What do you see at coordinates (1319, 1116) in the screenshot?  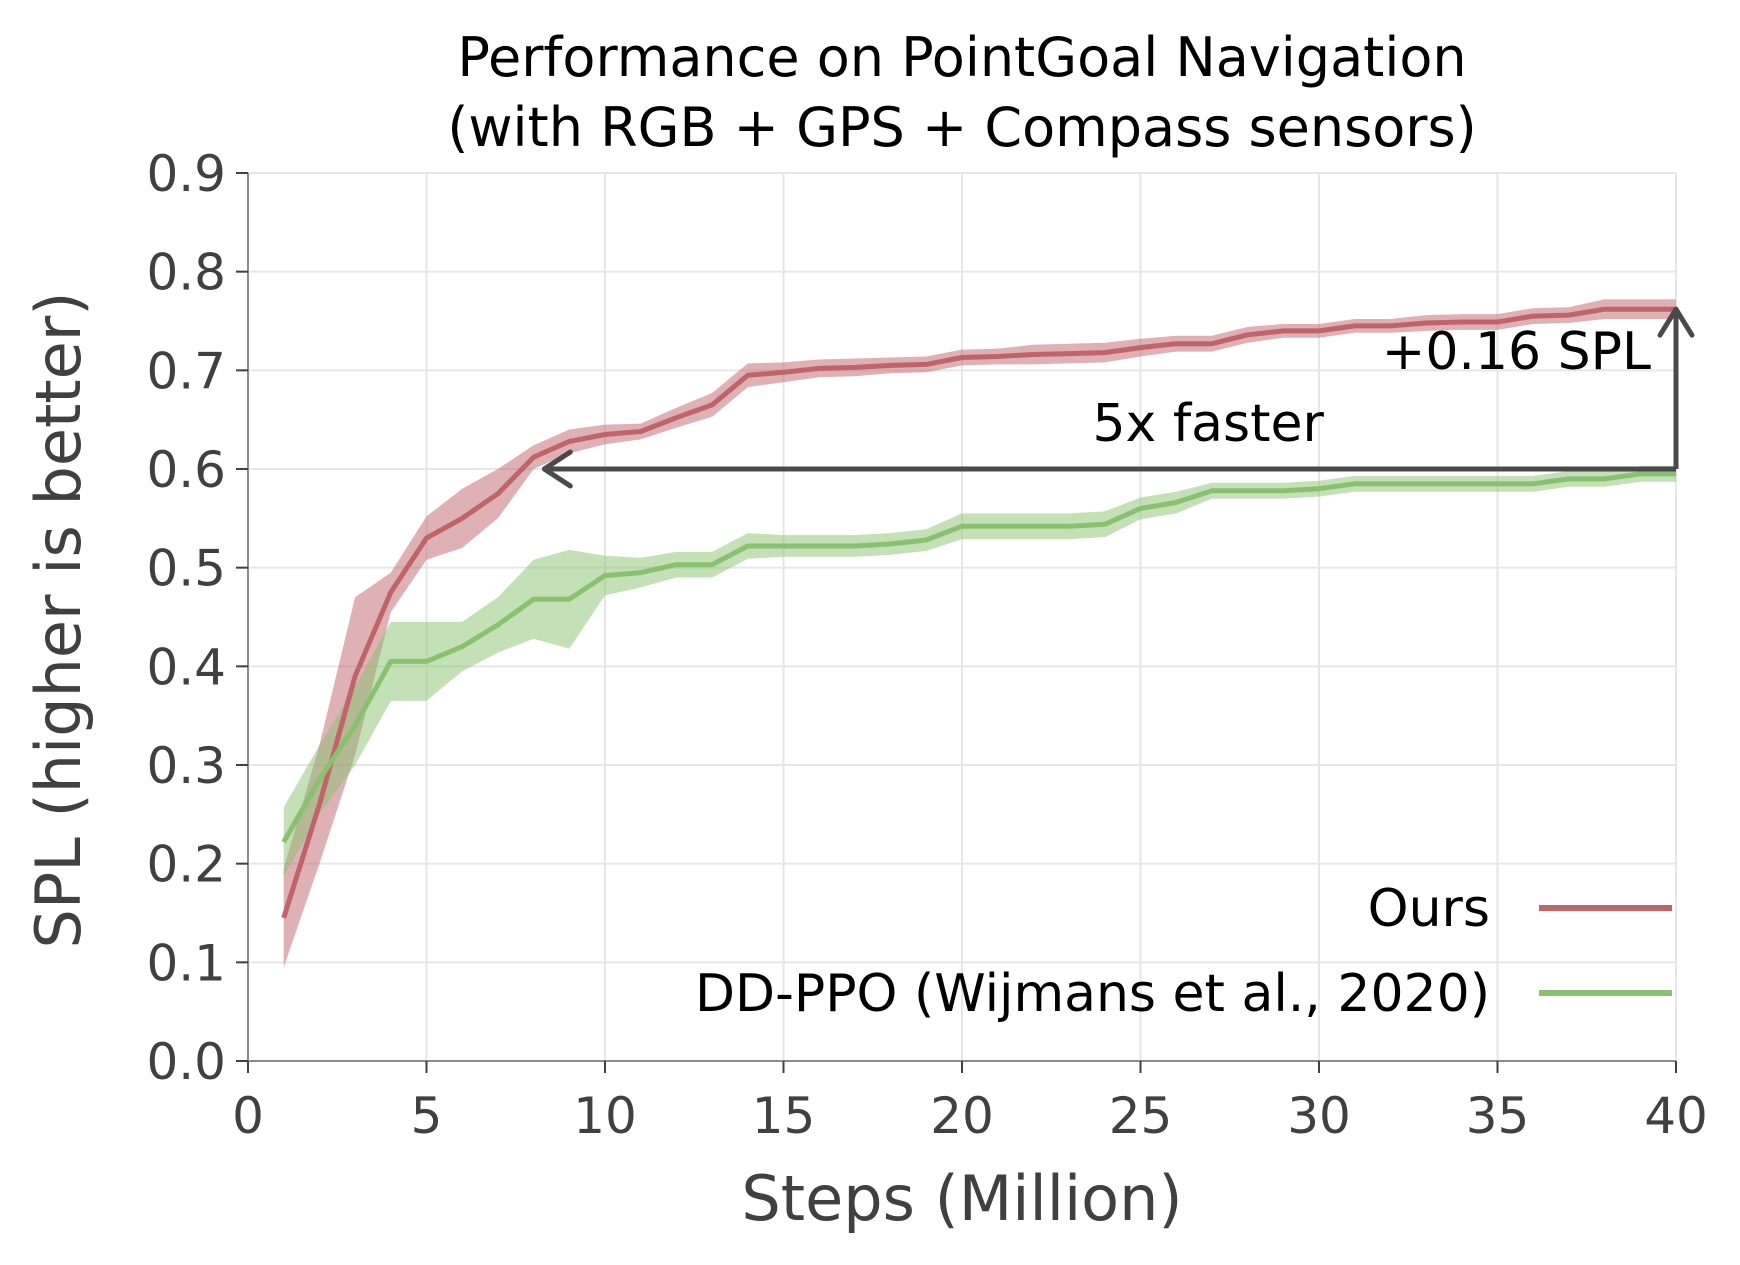 I see `x-tick-label: 30` at bounding box center [1319, 1116].